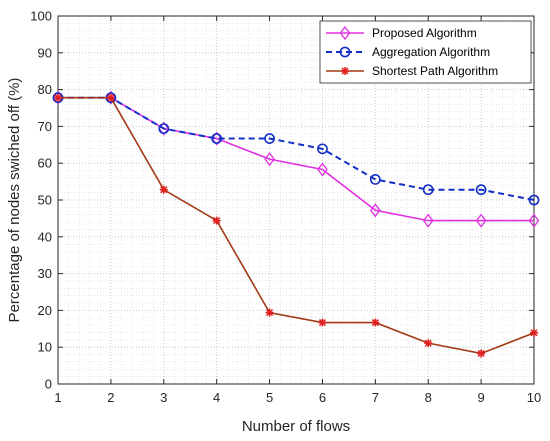  What do you see at coordinates (480, 397) in the screenshot?
I see `x-tick-label: 9` at bounding box center [480, 397].